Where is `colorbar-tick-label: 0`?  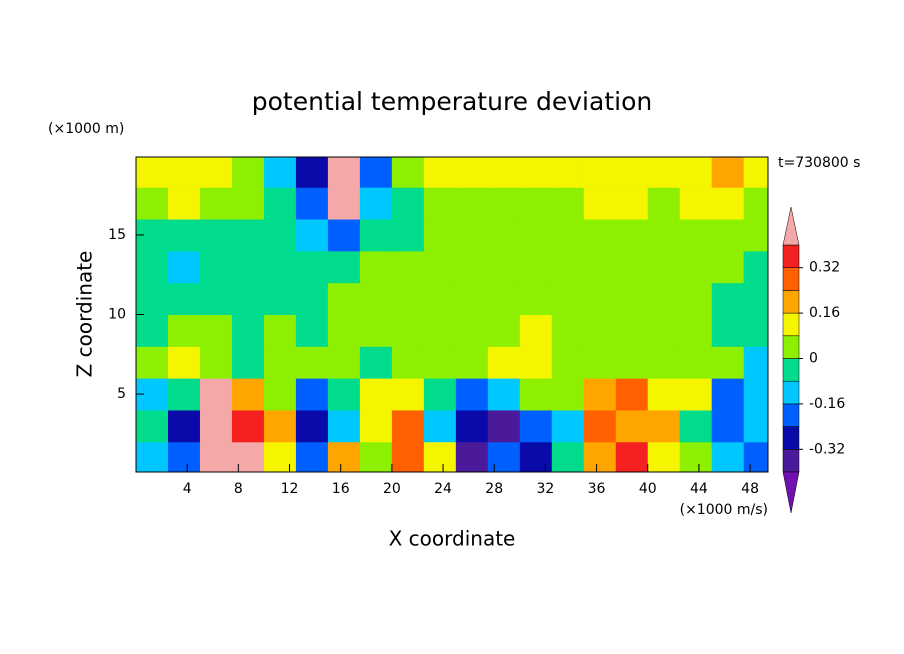
colorbar-tick-label: 0 is located at coordinates (813, 359).